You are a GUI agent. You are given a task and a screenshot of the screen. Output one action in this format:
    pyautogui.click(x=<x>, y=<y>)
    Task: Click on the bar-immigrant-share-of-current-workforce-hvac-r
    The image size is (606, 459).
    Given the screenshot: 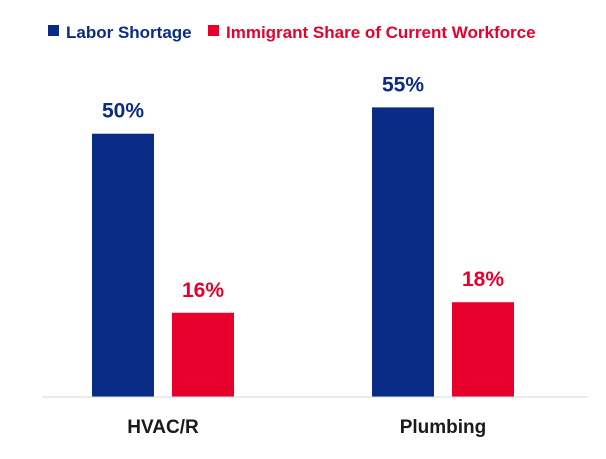 What is the action you would take?
    pyautogui.click(x=203, y=354)
    